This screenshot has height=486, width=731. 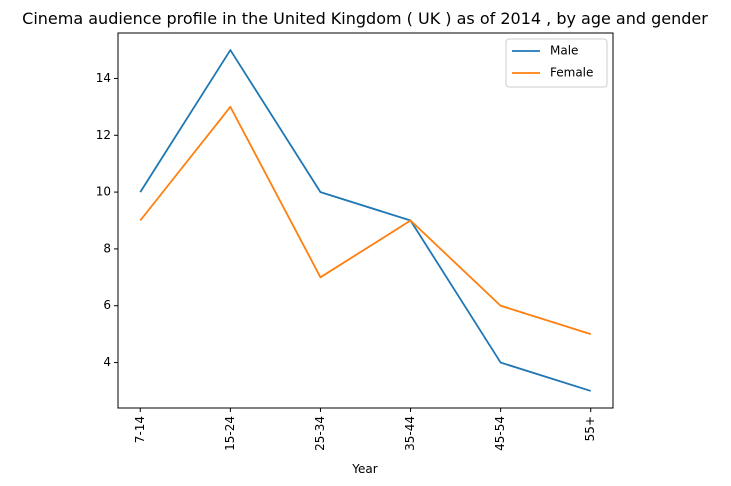 What do you see at coordinates (320, 433) in the screenshot?
I see `x-tick-label: 25-34` at bounding box center [320, 433].